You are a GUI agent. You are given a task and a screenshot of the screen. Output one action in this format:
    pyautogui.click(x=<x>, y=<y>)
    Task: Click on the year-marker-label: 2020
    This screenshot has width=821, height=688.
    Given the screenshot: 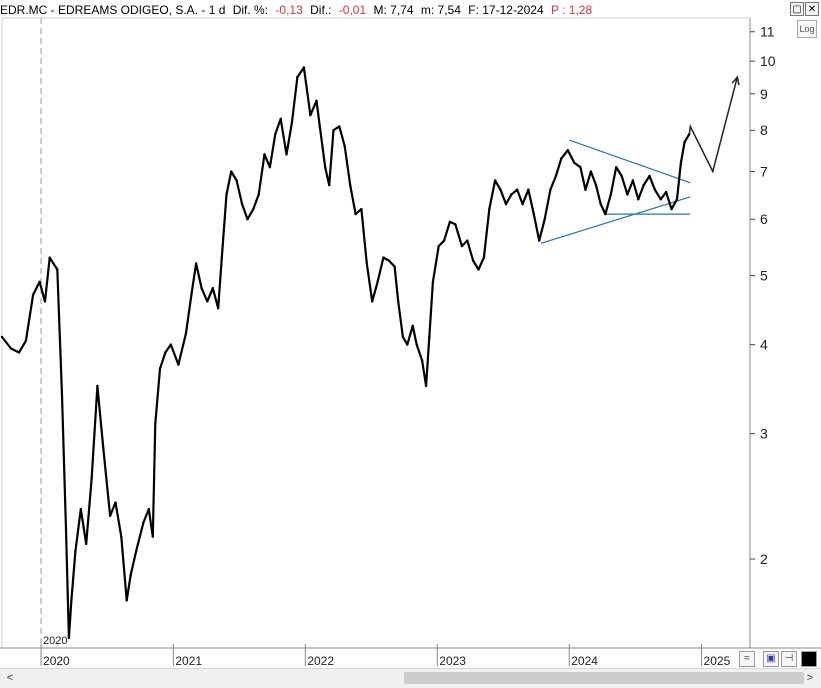 What is the action you would take?
    pyautogui.click(x=55, y=641)
    